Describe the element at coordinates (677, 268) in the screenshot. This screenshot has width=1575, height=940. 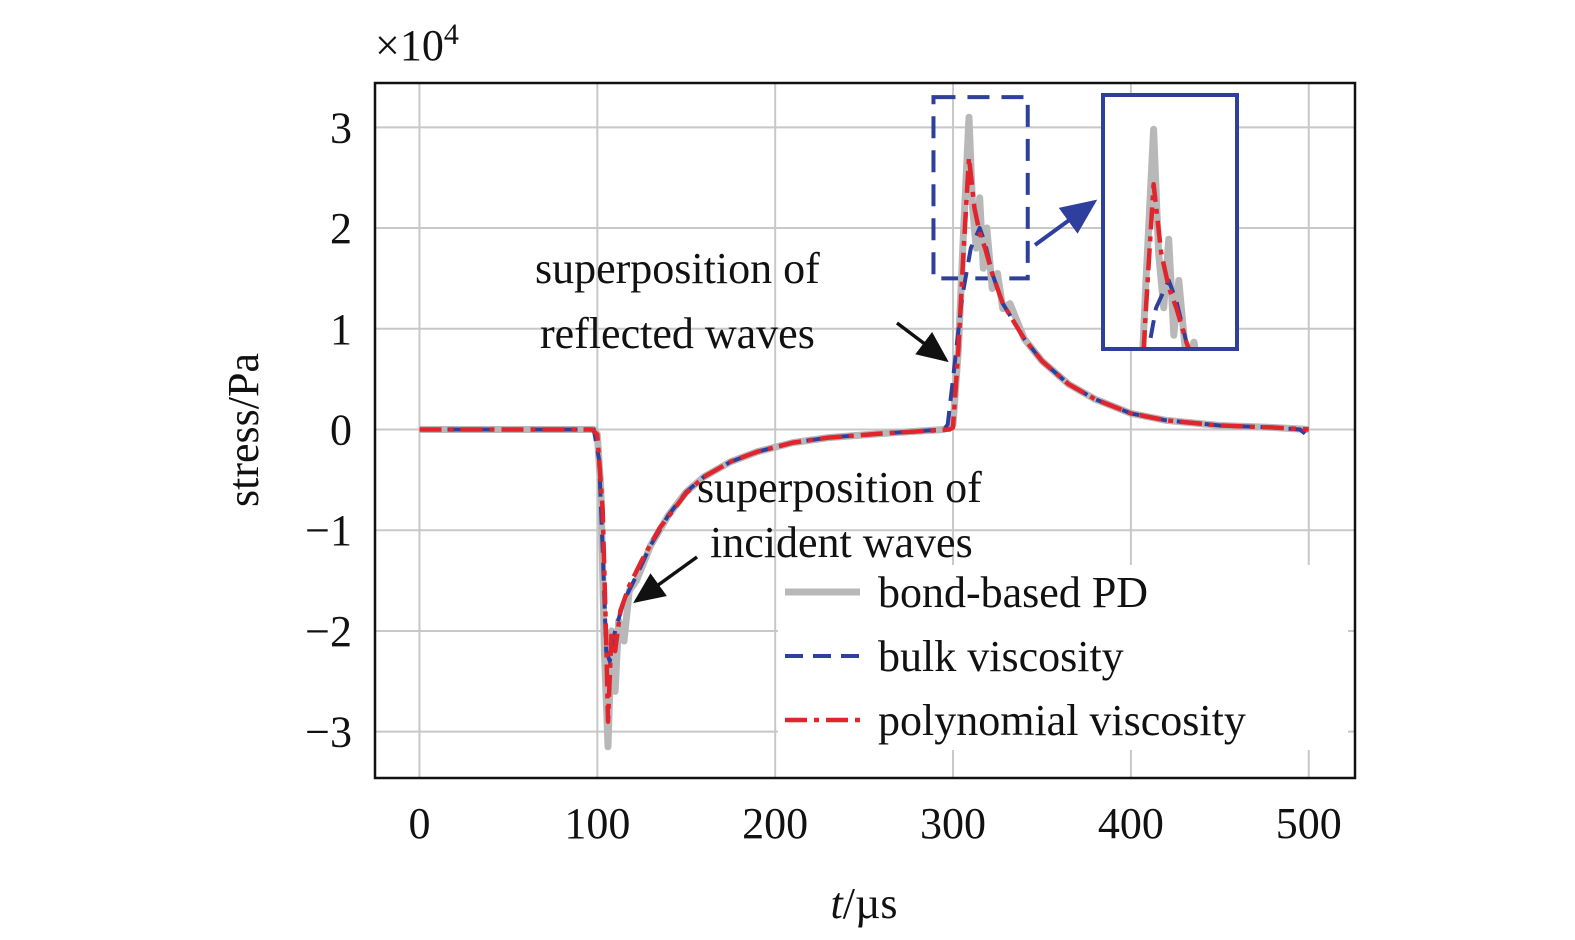
I see `annotation-reflected-line1: superposition of` at that location.